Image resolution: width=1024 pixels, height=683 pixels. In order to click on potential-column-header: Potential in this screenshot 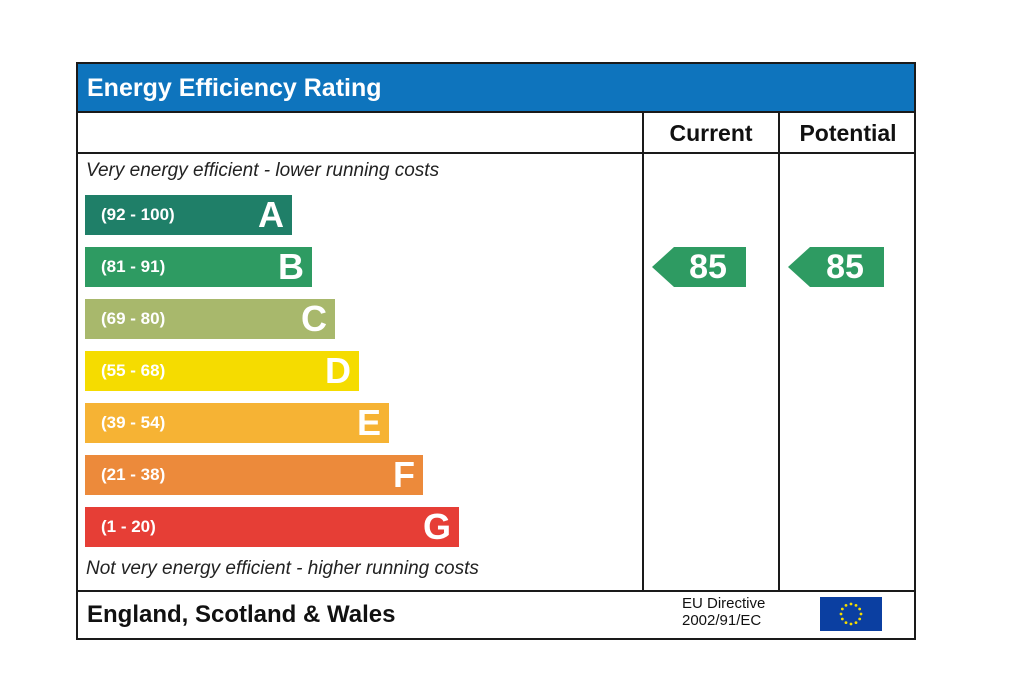, I will do `click(848, 133)`.